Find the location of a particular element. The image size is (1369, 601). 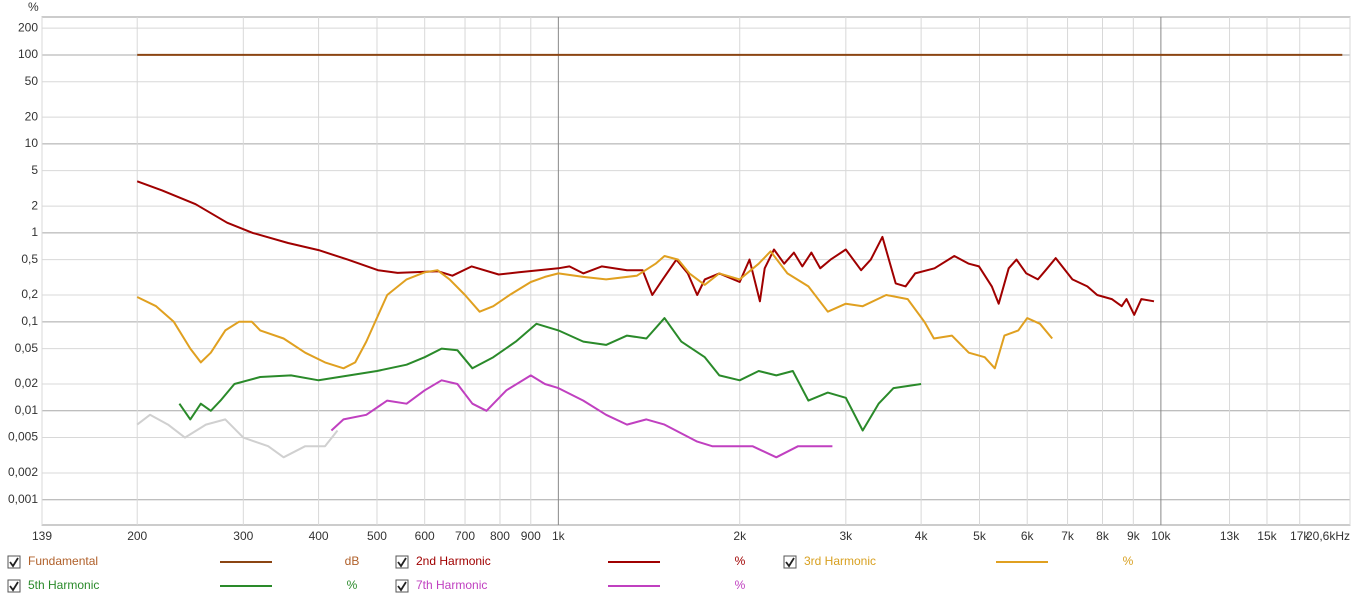

x-tick-label: 3k is located at coordinates (846, 536).